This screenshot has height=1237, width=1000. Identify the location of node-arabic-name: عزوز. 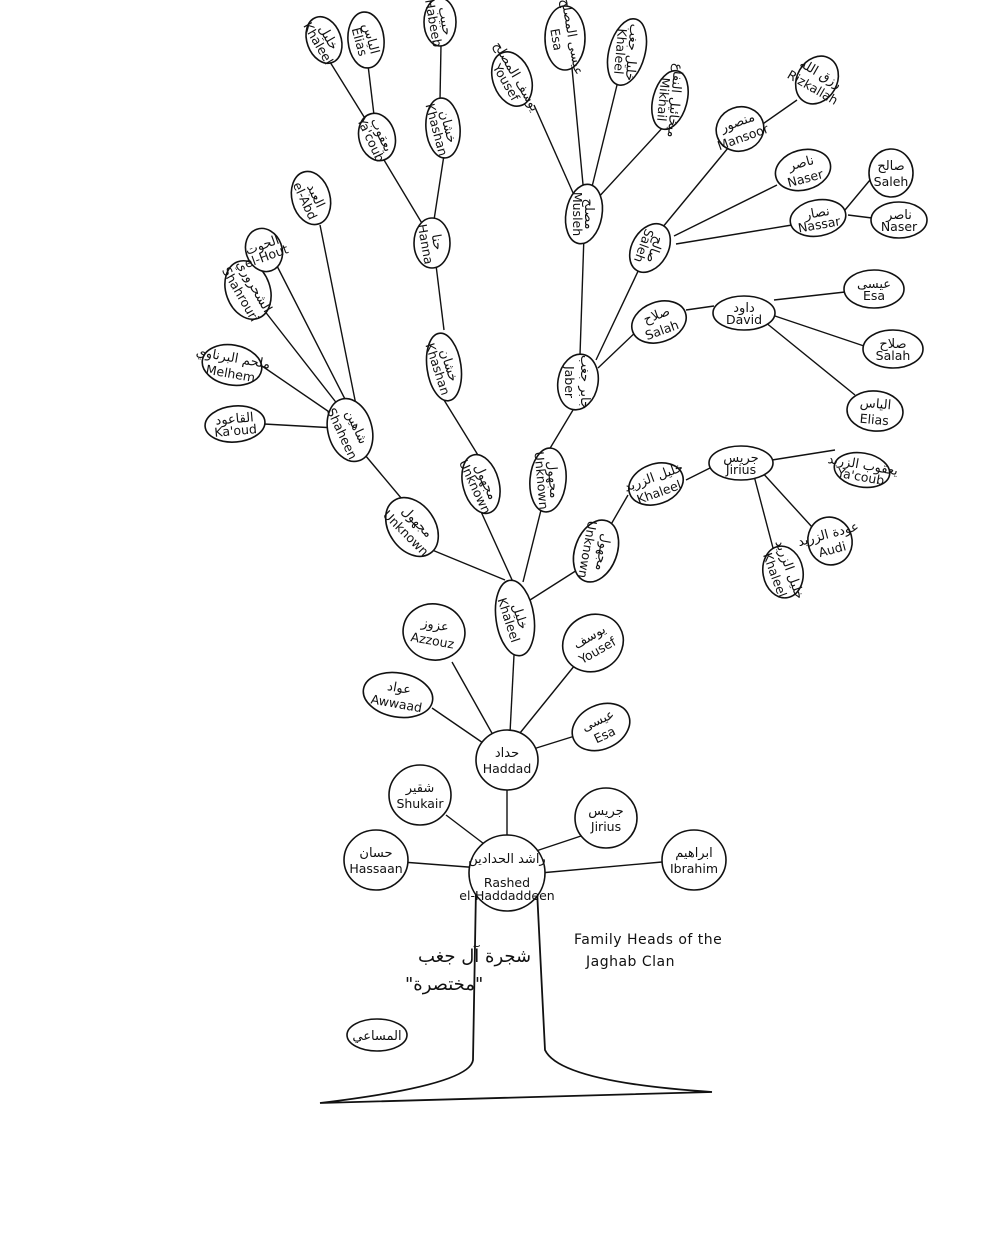
(434, 626).